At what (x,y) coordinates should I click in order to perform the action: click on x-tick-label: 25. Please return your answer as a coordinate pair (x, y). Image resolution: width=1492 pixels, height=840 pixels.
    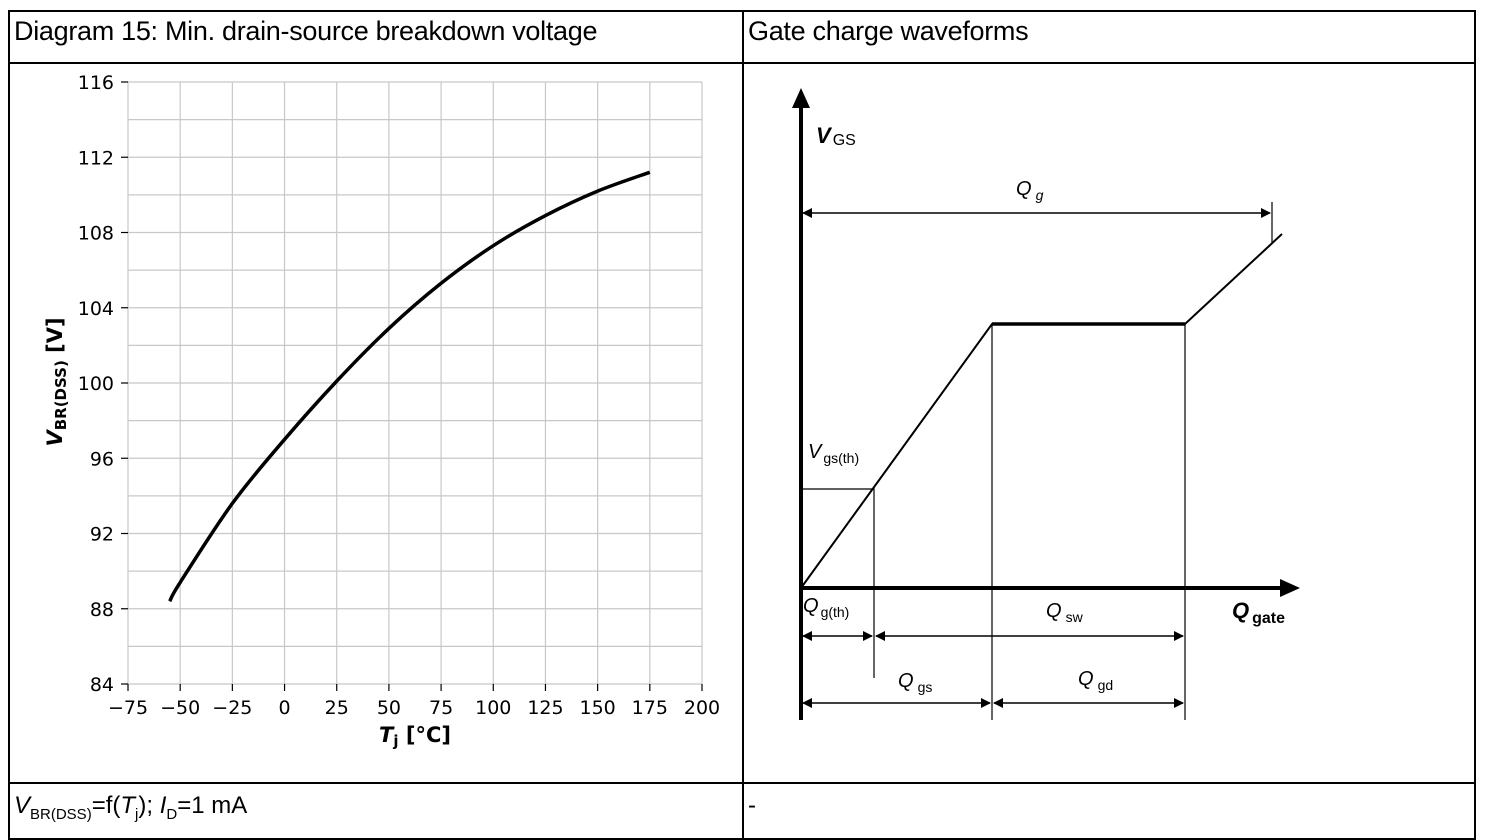
    Looking at the image, I should click on (337, 708).